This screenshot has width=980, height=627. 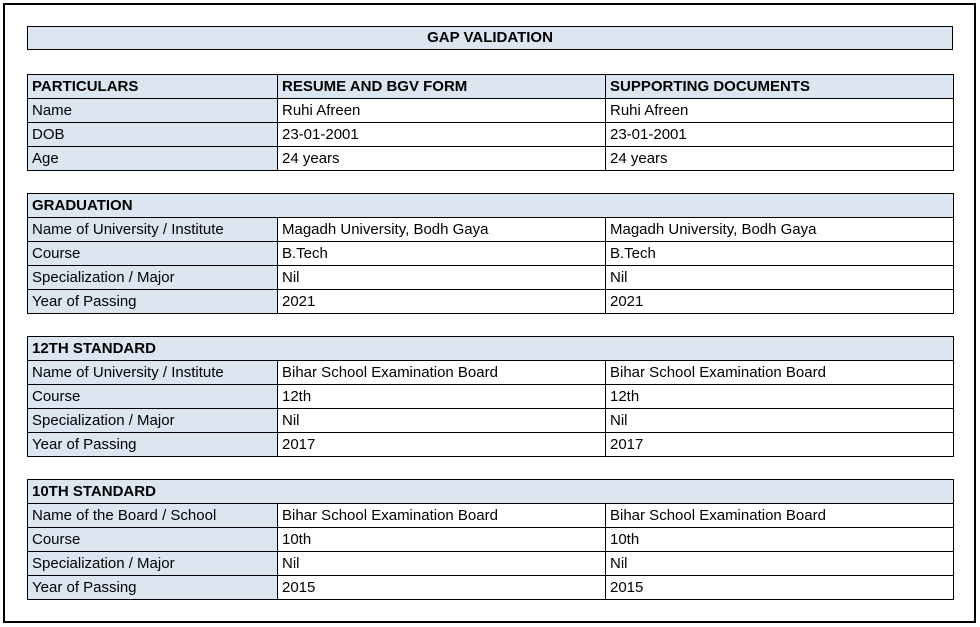 What do you see at coordinates (779, 587) in the screenshot?
I see `supporting-value-cell: 2015` at bounding box center [779, 587].